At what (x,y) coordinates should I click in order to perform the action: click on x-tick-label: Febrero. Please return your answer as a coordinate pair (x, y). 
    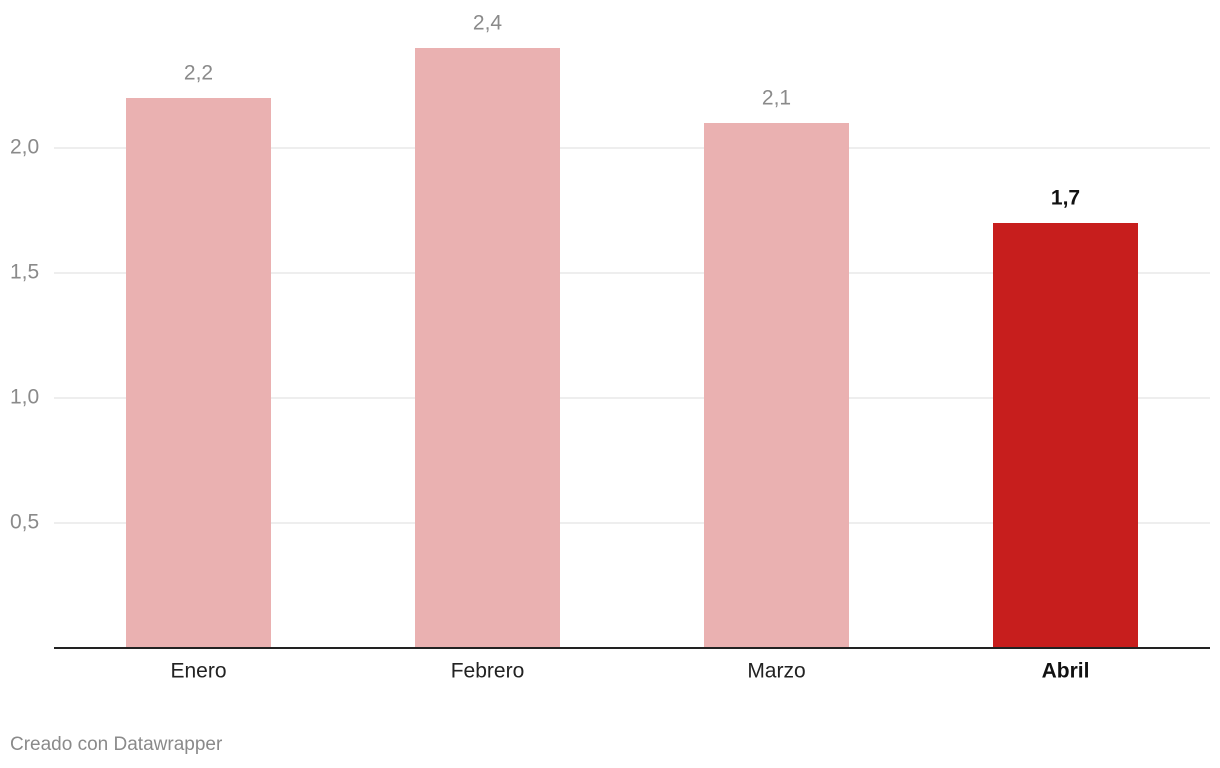
    Looking at the image, I should click on (488, 671).